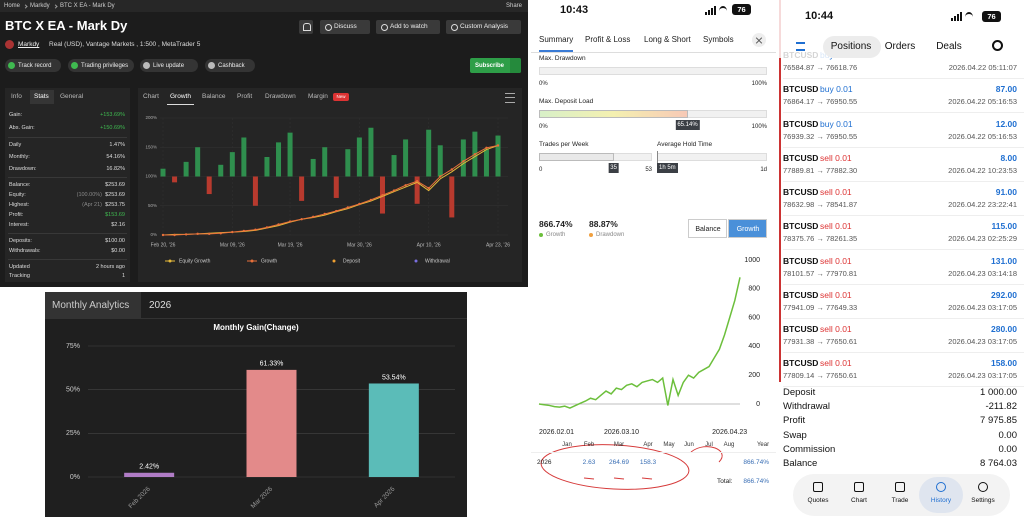 This screenshot has width=1024, height=524. I want to click on positions-pill, so click(852, 47).